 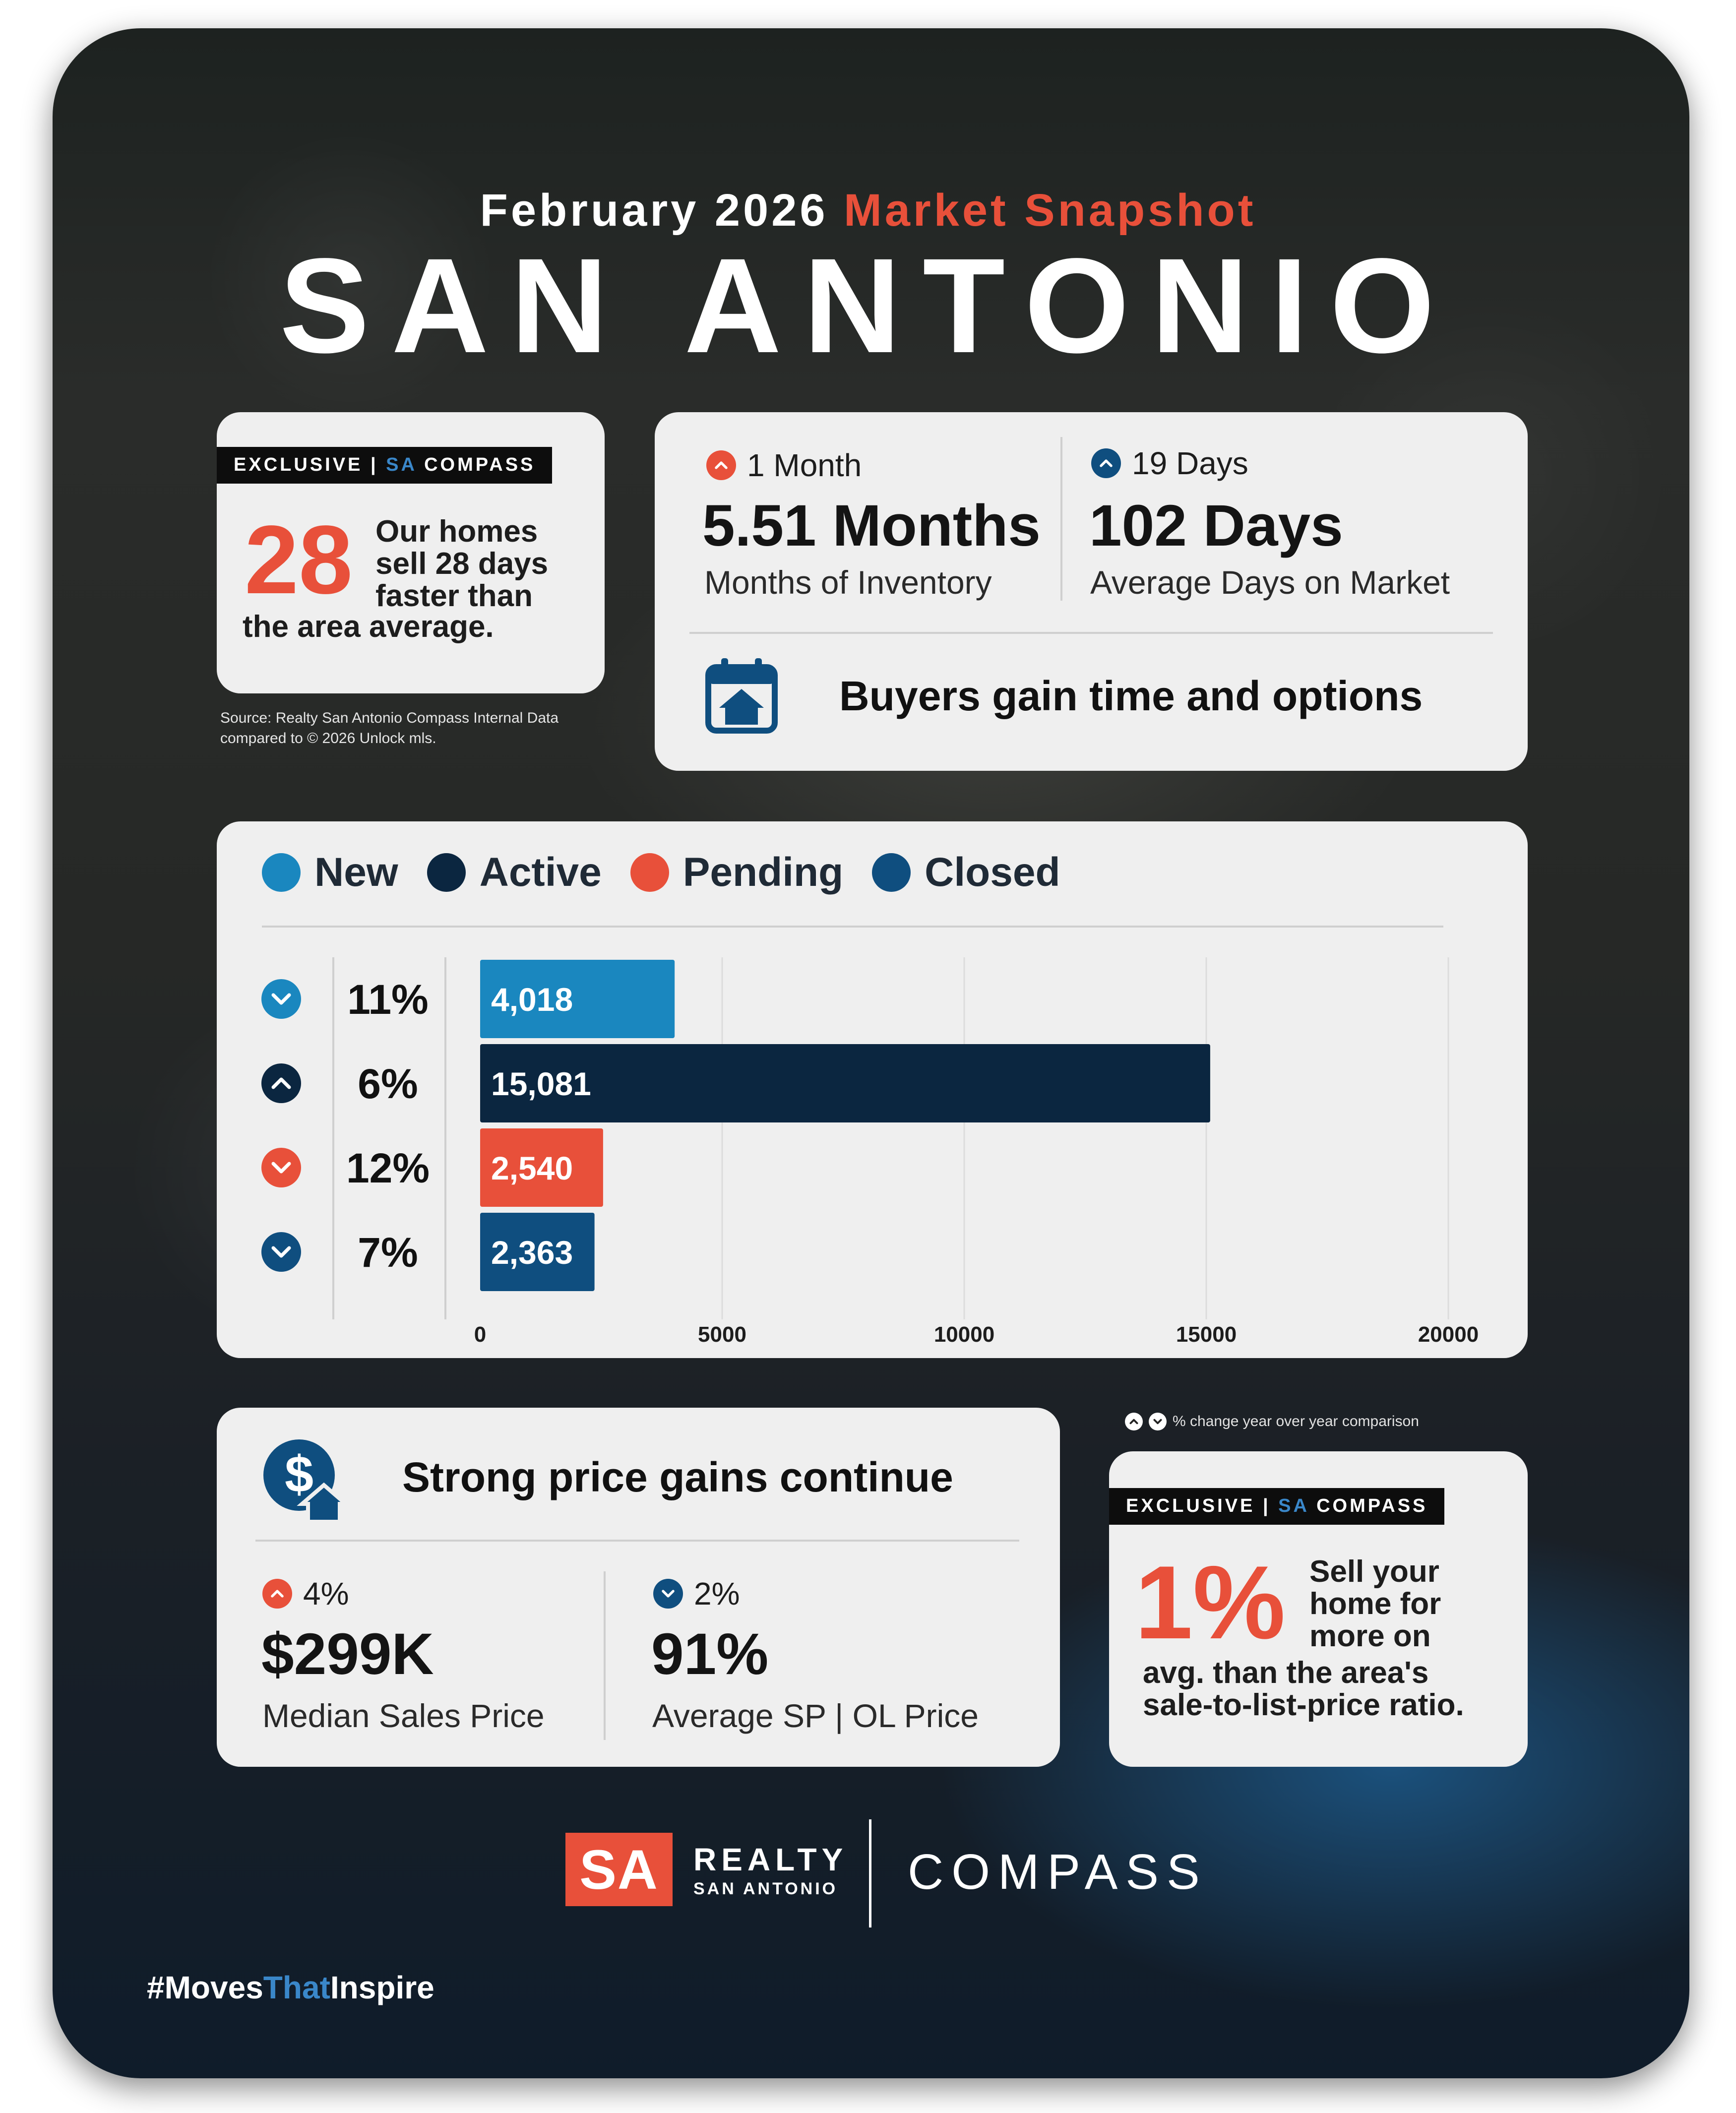 What do you see at coordinates (741, 695) in the screenshot?
I see `calendar-house-icon` at bounding box center [741, 695].